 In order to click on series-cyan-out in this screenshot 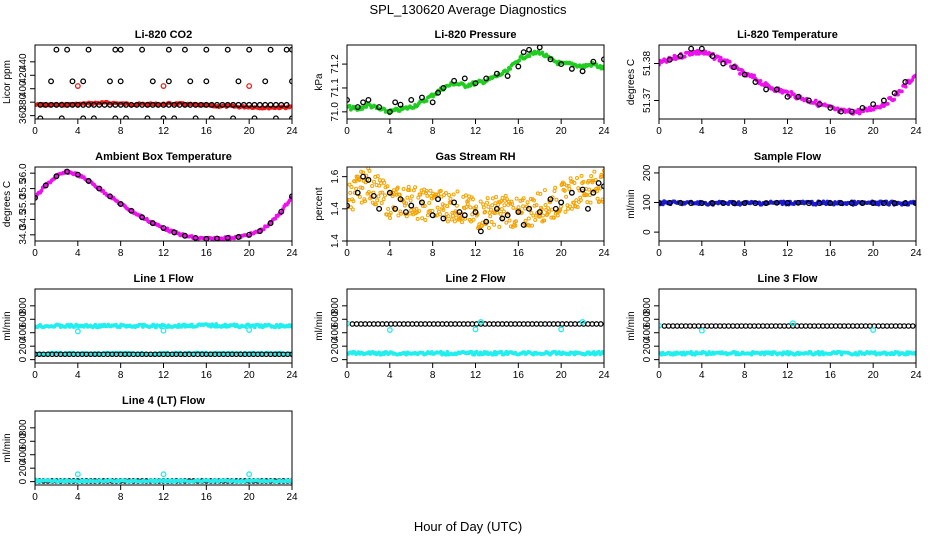, I will do `click(163, 331)`.